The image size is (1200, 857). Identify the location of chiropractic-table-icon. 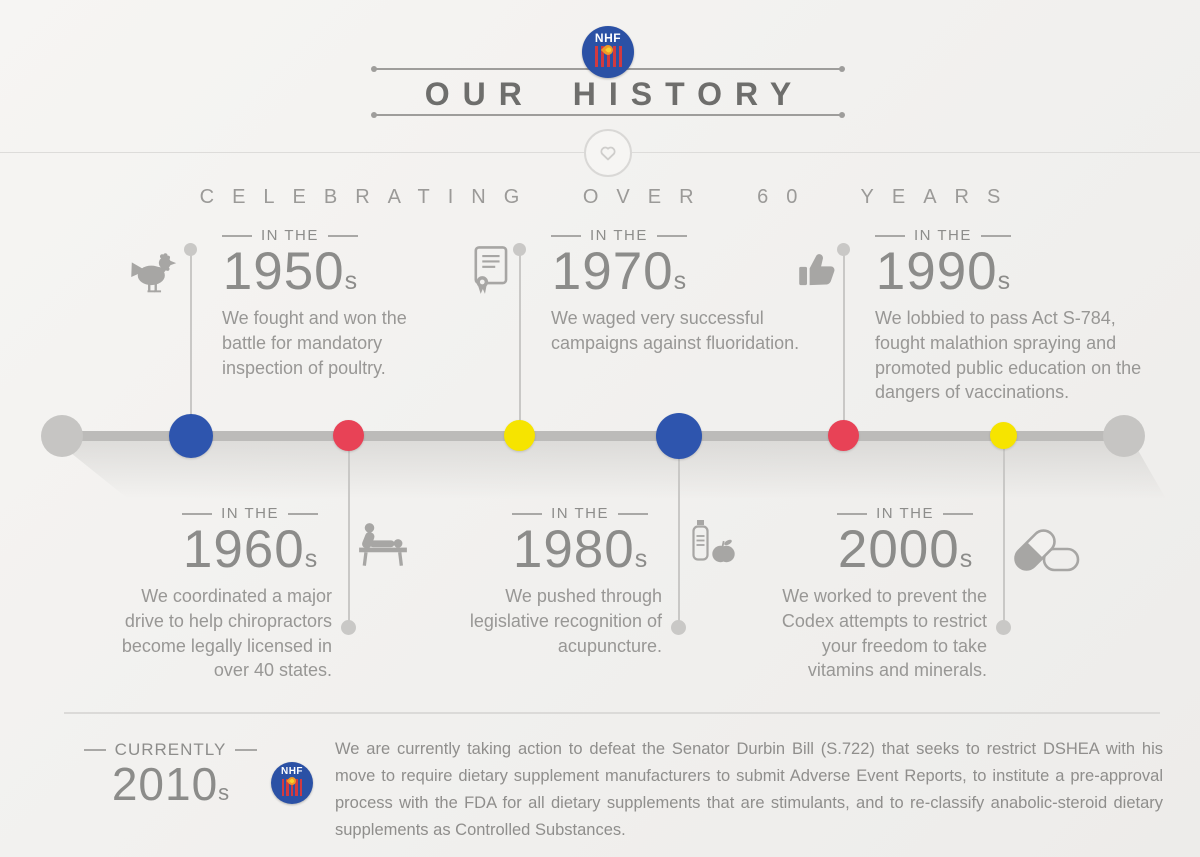
(383, 544).